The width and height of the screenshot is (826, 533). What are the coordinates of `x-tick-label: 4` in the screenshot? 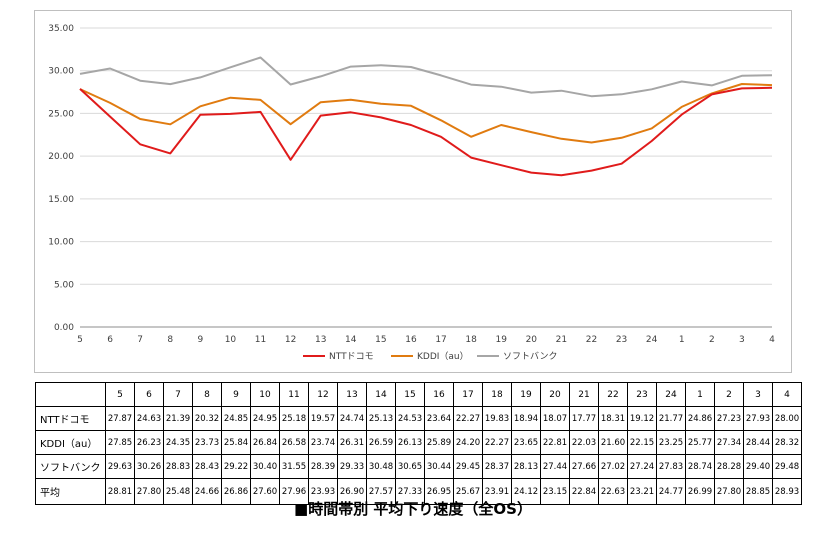 It's located at (772, 340).